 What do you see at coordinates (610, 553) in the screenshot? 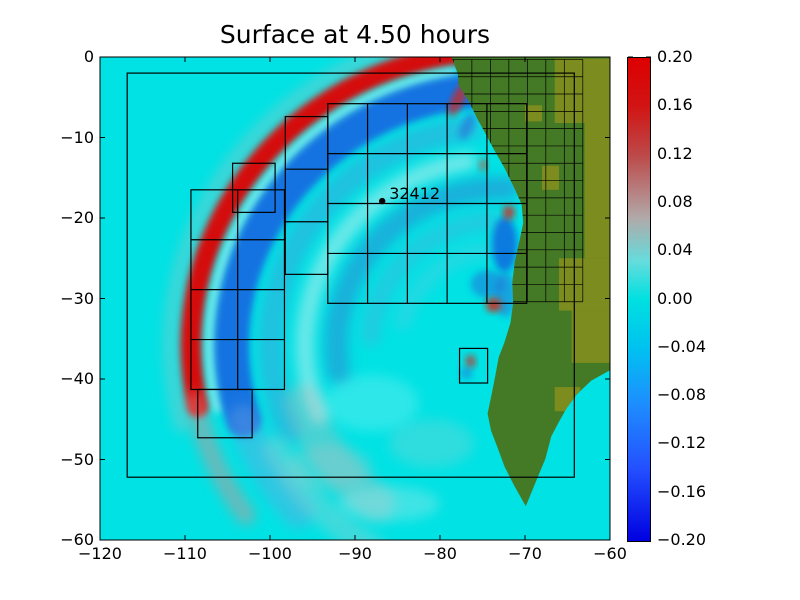
I see `x-tick-label: −60` at bounding box center [610, 553].